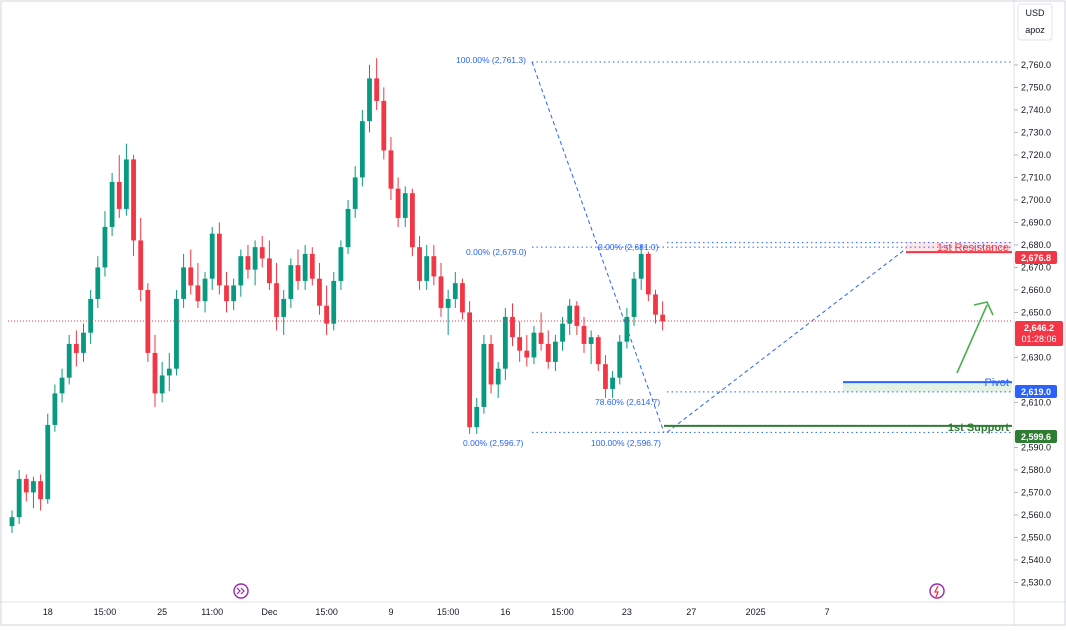 The width and height of the screenshot is (1066, 631). I want to click on svg-text: 2,630.0, so click(1036, 357).